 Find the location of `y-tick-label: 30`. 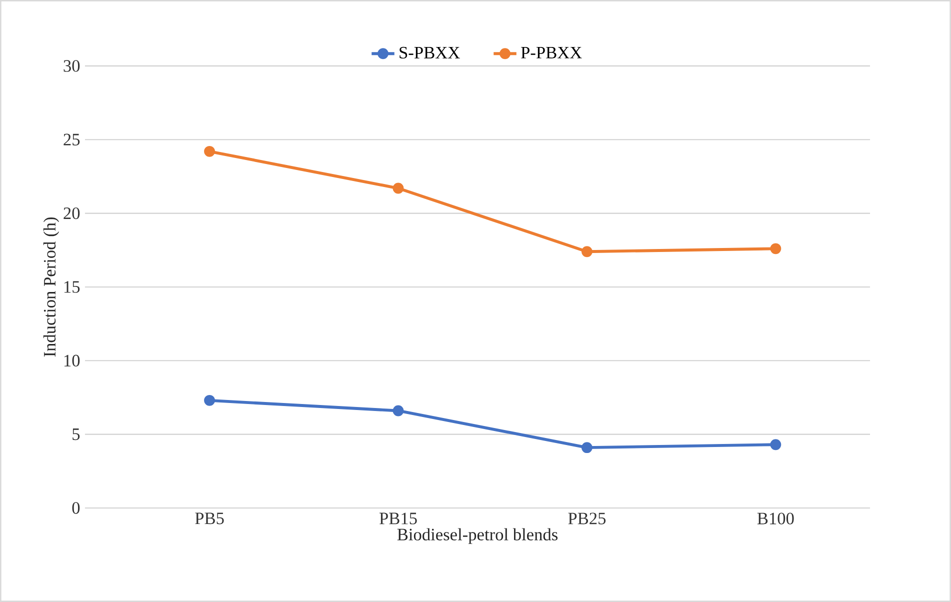

y-tick-label: 30 is located at coordinates (72, 66).